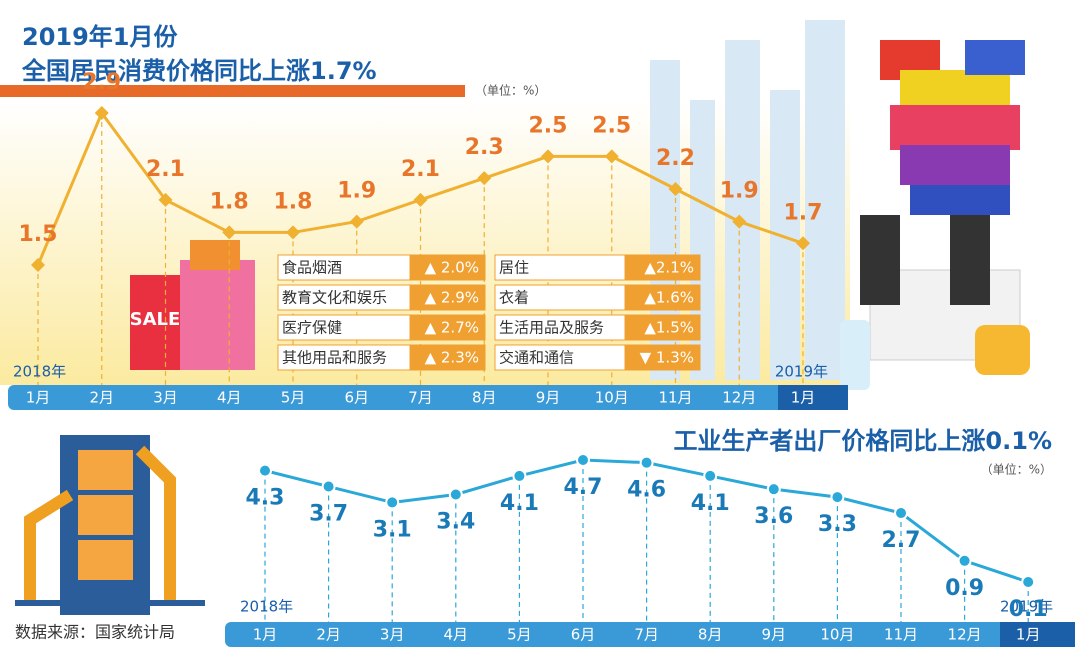 Image resolution: width=1084 pixels, height=648 pixels. Describe the element at coordinates (669, 298) in the screenshot. I see `category-change: ▲1.6%` at that location.